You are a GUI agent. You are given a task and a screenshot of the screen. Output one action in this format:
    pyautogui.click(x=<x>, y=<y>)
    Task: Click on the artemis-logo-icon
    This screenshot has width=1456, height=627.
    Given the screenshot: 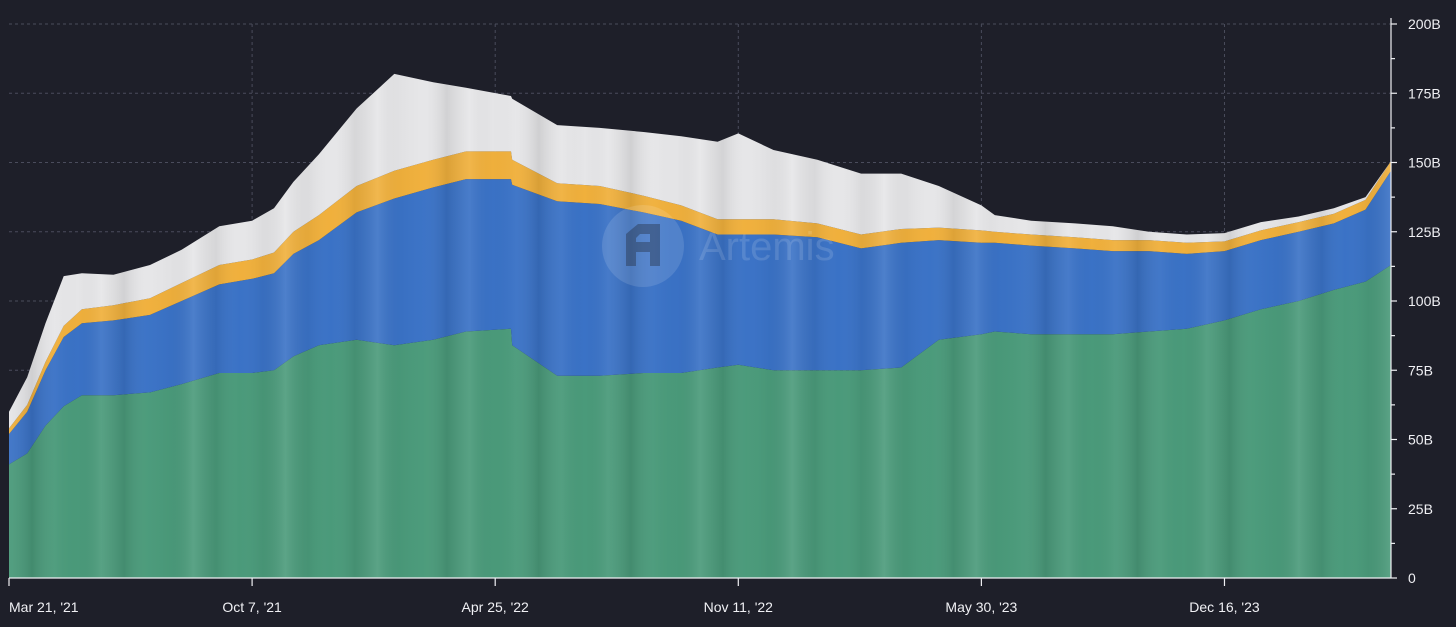 What is the action you would take?
    pyautogui.click(x=643, y=246)
    